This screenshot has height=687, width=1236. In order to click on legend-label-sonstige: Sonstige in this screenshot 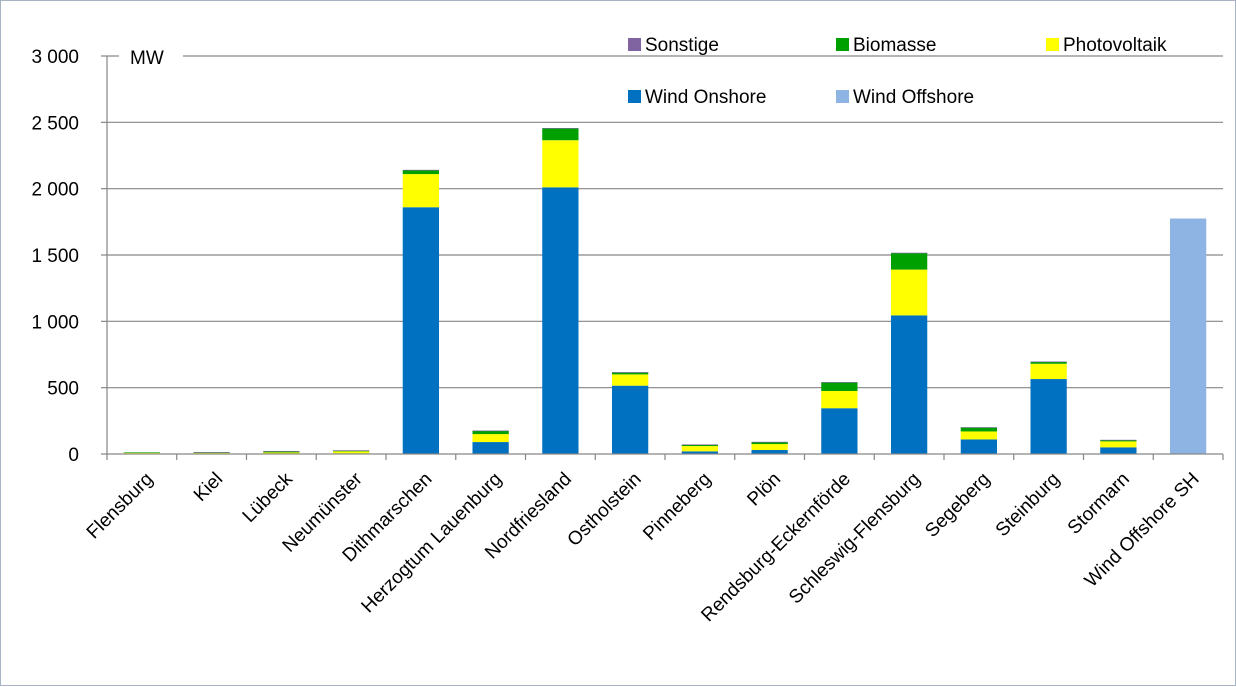, I will do `click(682, 45)`.